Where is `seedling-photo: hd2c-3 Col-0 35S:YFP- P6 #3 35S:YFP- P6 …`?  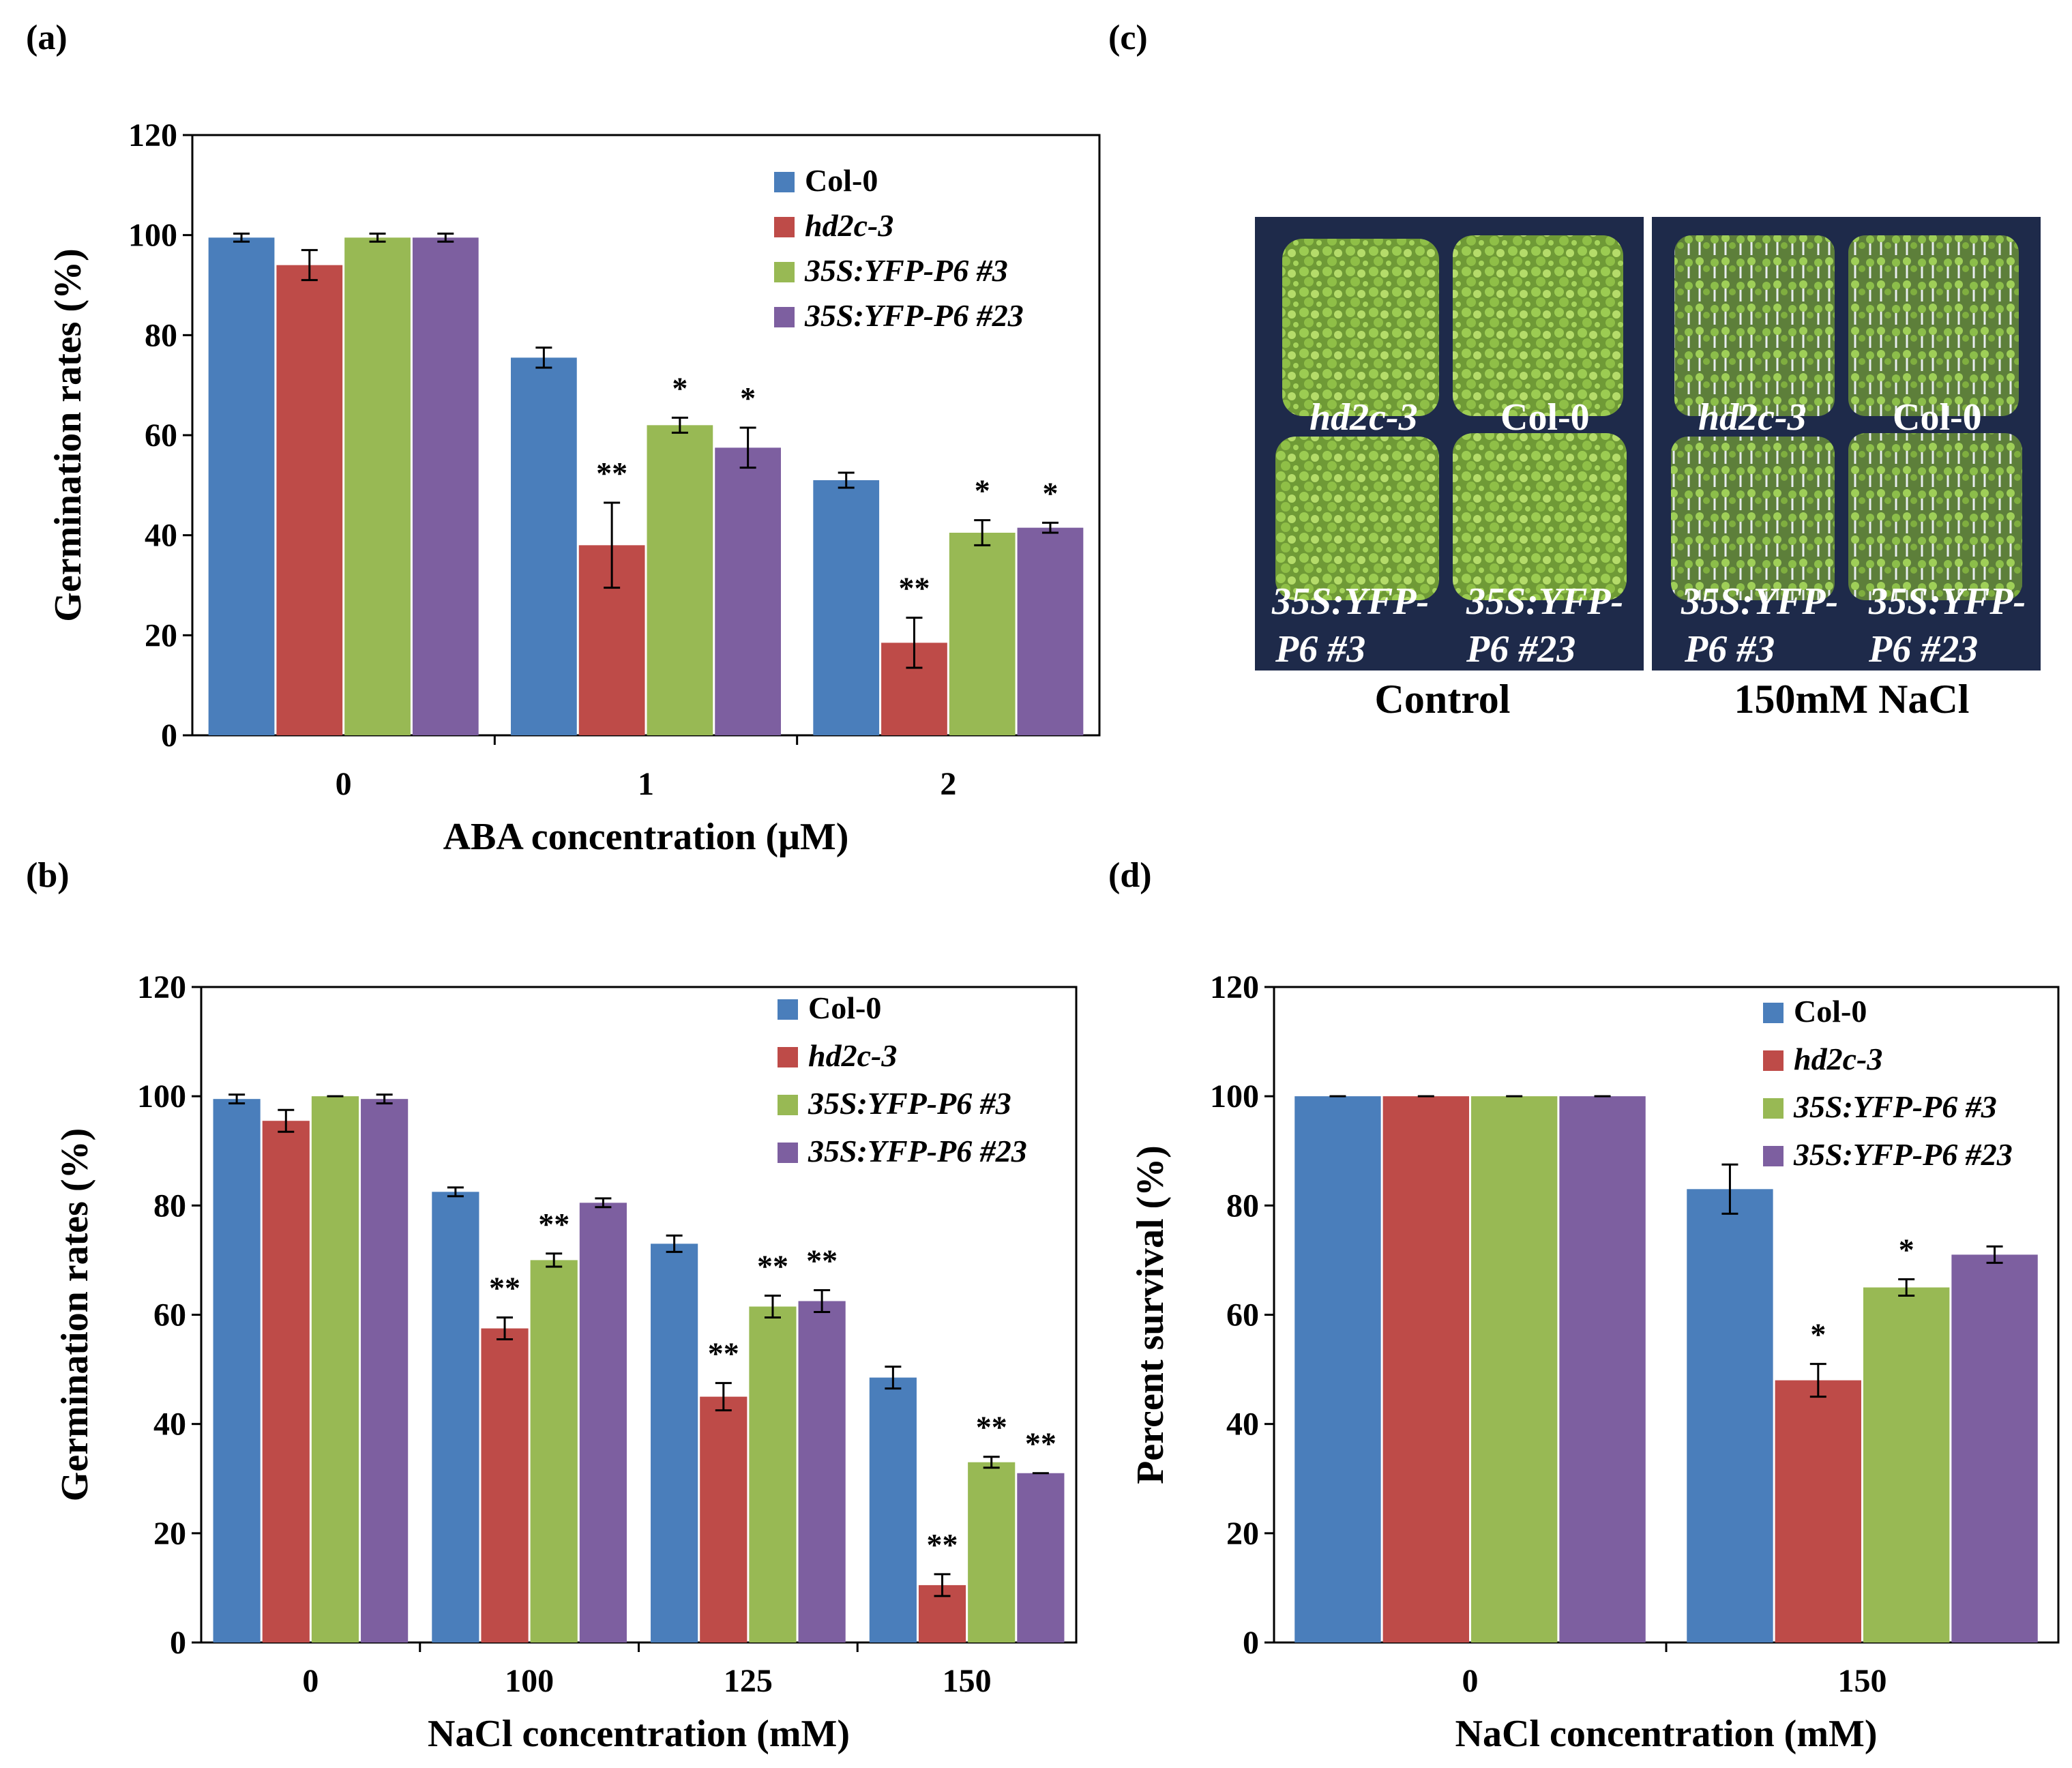
seedling-photo: hd2c-3 Col-0 35S:YFP- P6 #3 35S:YFP- P6 … is located at coordinates (1648, 469).